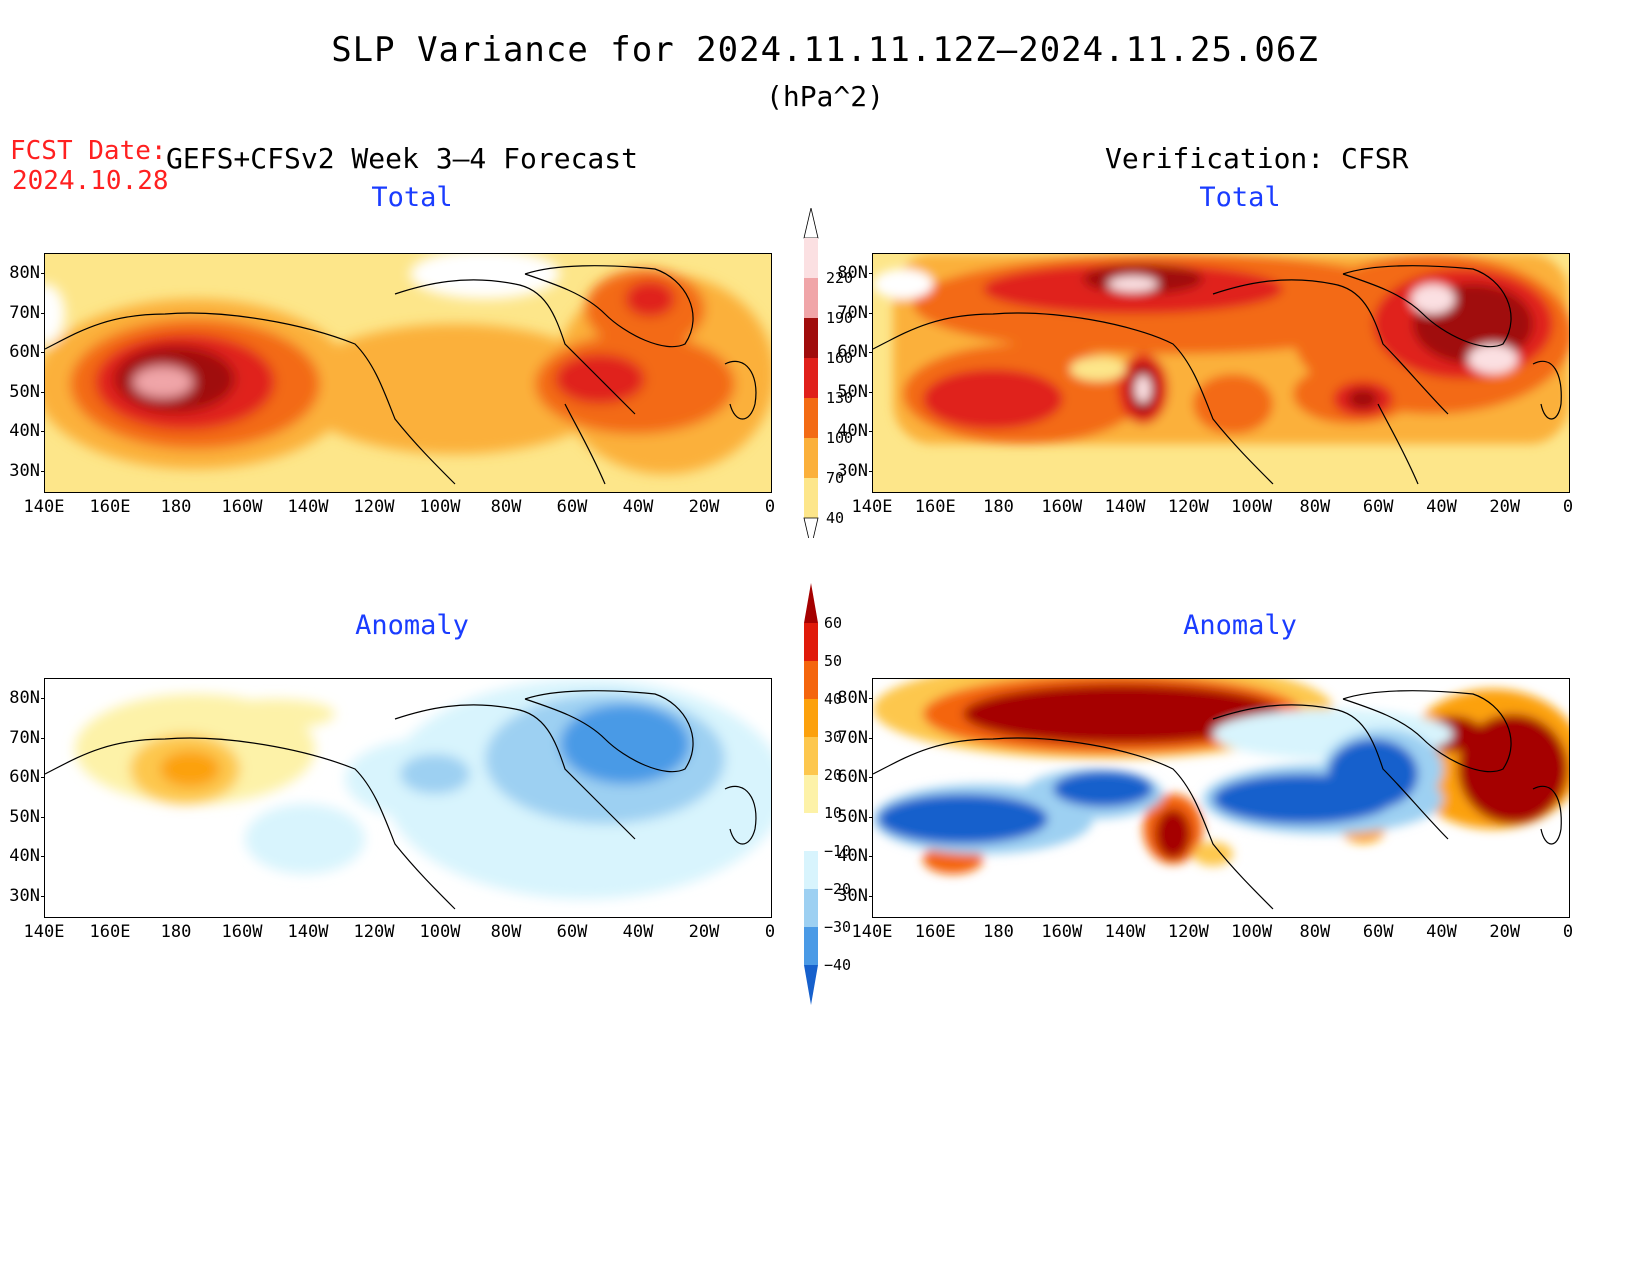 The image size is (1650, 1275). I want to click on colorbar-anomaly-label: 30, so click(833, 737).